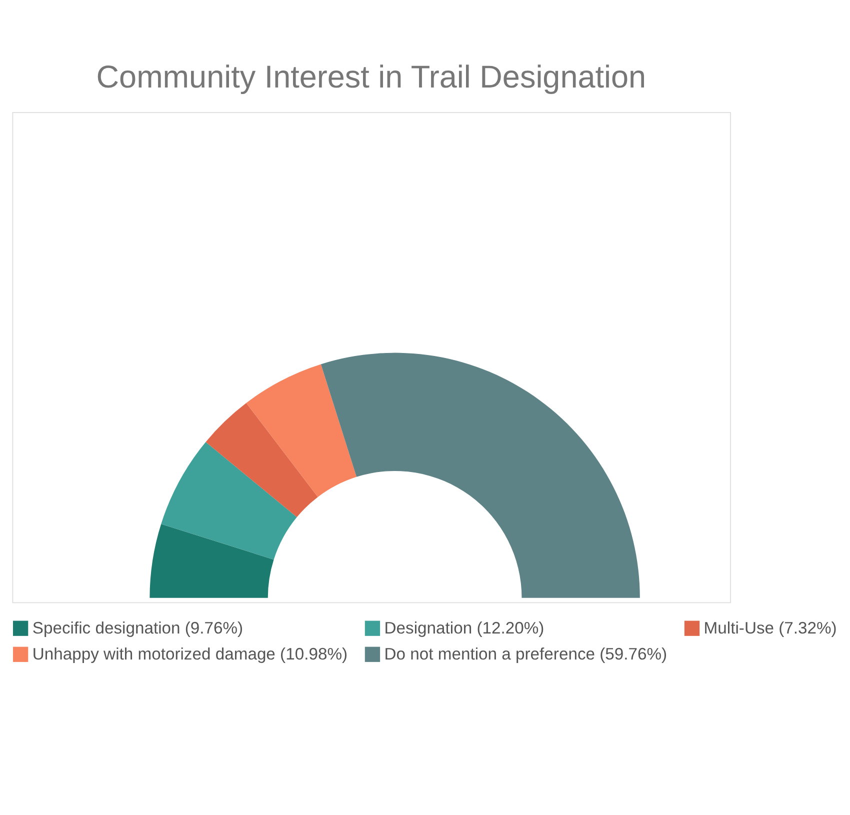 This screenshot has height=815, width=850. I want to click on legend-label: Designation (12.20%), so click(464, 628).